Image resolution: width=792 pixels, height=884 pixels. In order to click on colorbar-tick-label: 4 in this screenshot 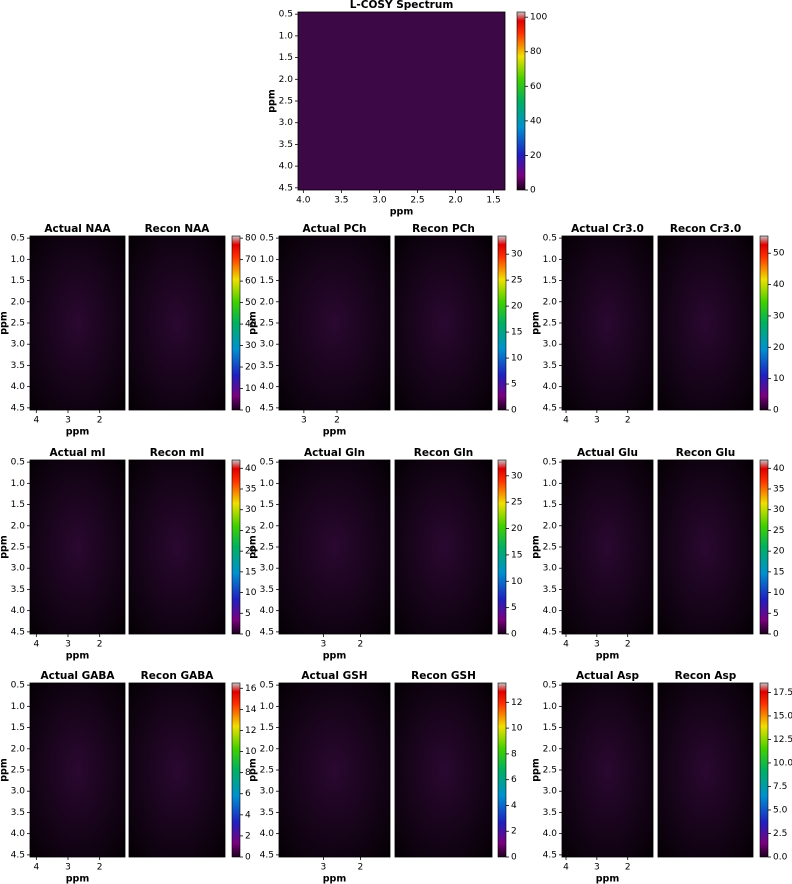, I will do `click(514, 806)`.